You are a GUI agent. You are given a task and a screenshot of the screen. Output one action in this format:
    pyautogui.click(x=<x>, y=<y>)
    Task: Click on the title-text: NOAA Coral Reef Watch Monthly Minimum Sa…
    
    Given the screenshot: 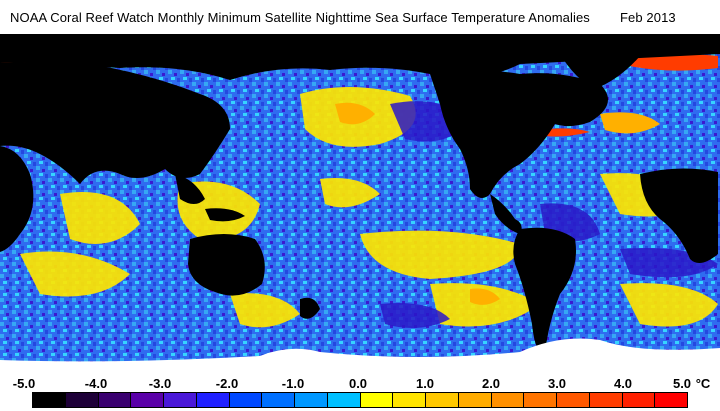 What is the action you would take?
    pyautogui.click(x=300, y=17)
    